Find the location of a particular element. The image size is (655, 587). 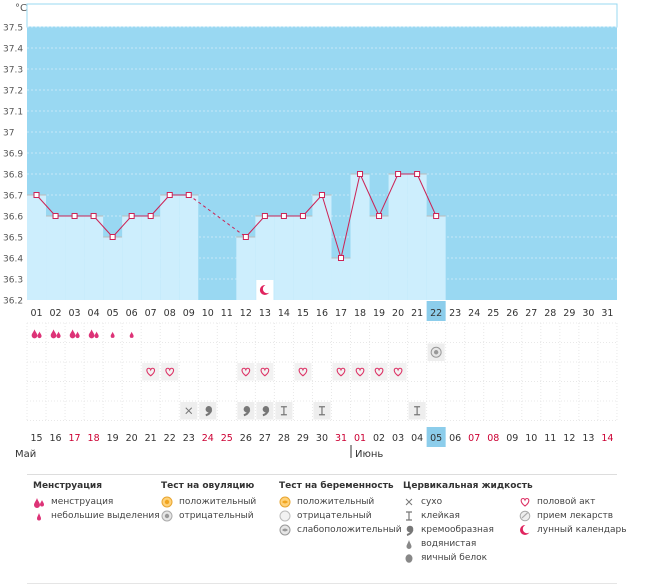

y-tick-label: 37.4 is located at coordinates (13, 50).